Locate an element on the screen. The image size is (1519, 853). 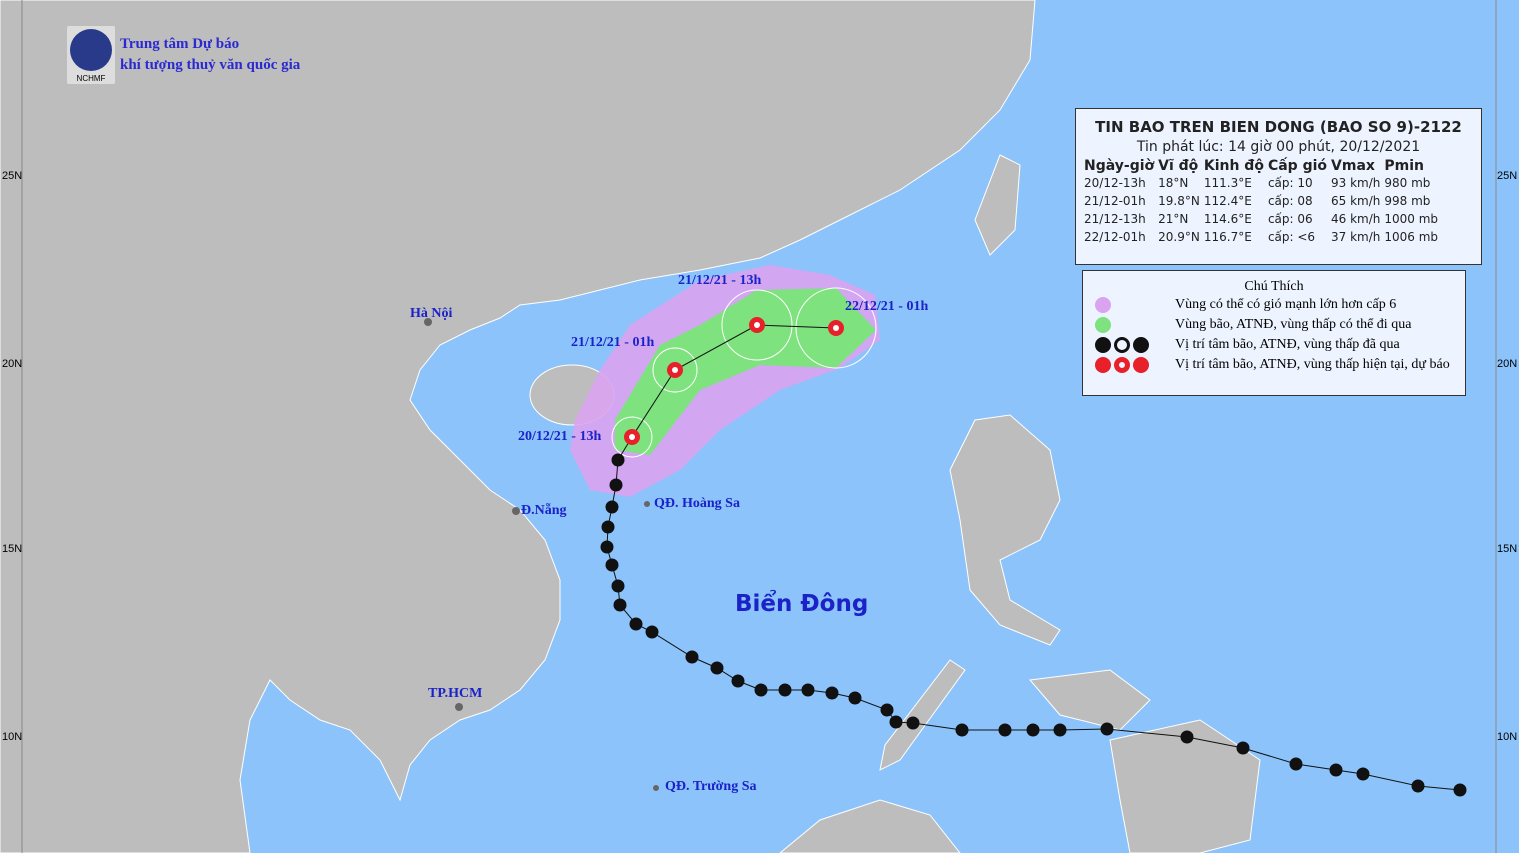
past-depression-icon is located at coordinates (1122, 345).